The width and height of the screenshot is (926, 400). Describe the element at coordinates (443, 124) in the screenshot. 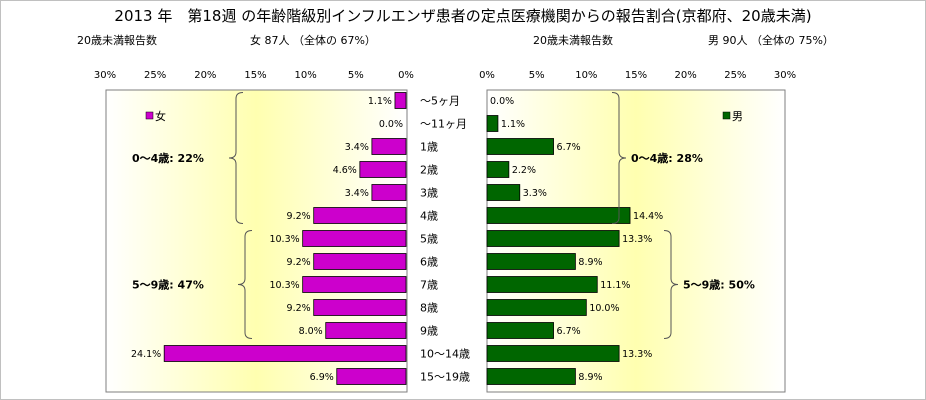

I see `age-category-label: ～11ヶ月` at that location.